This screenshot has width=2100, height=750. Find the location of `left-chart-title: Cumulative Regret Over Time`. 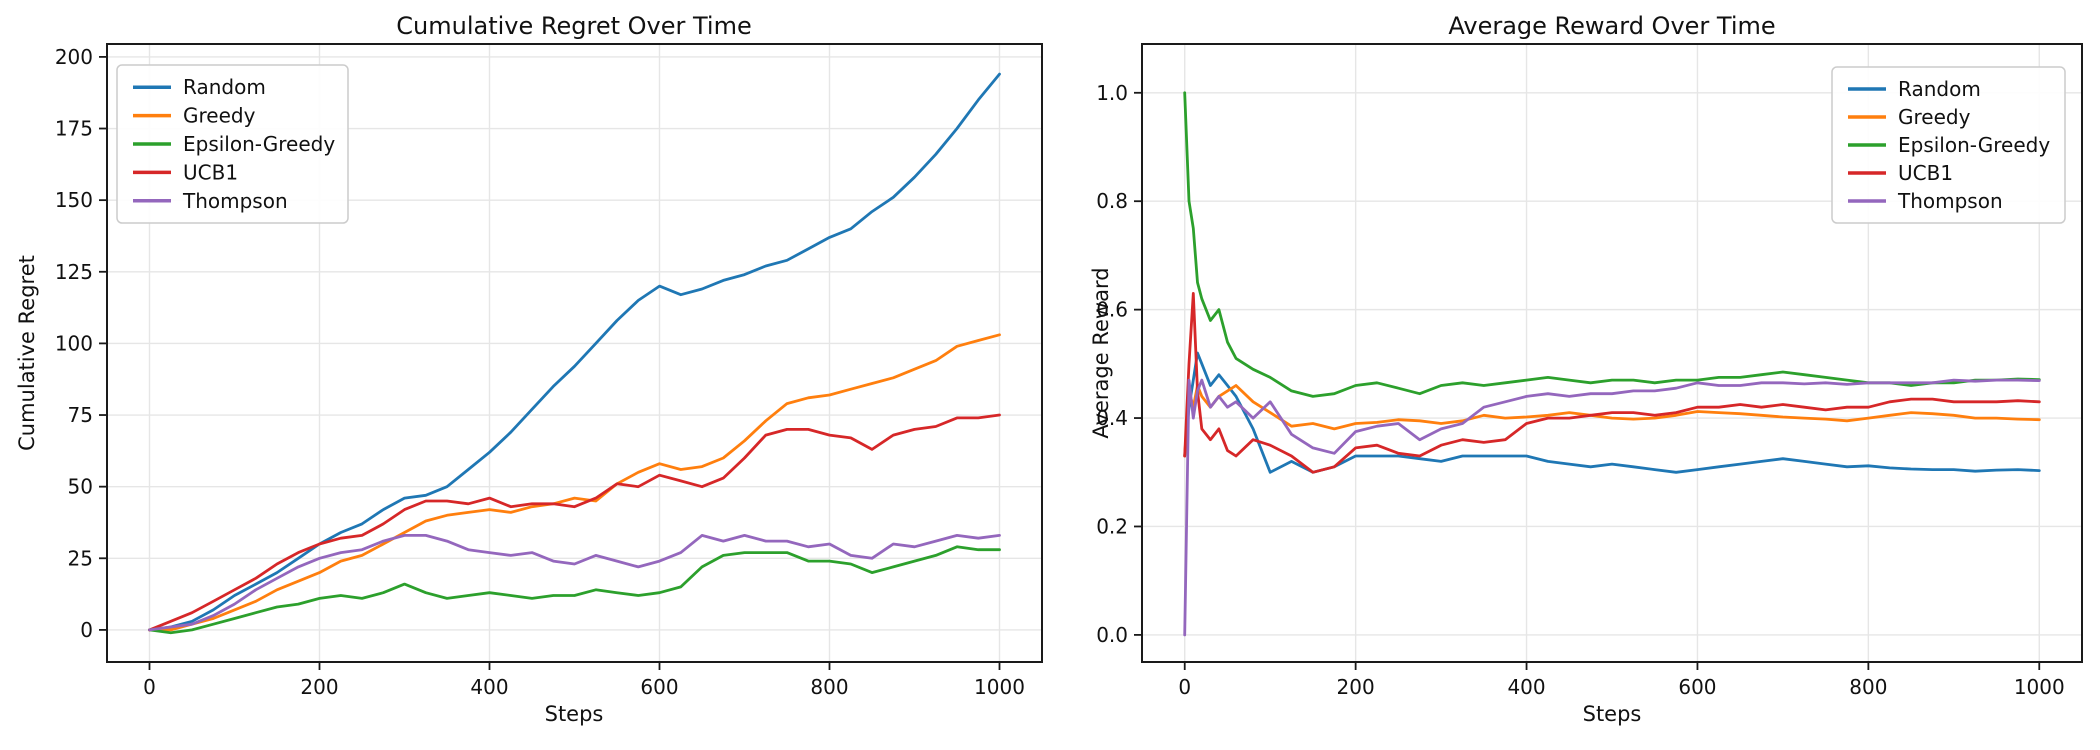

left-chart-title: Cumulative Regret Over Time is located at coordinates (574, 26).